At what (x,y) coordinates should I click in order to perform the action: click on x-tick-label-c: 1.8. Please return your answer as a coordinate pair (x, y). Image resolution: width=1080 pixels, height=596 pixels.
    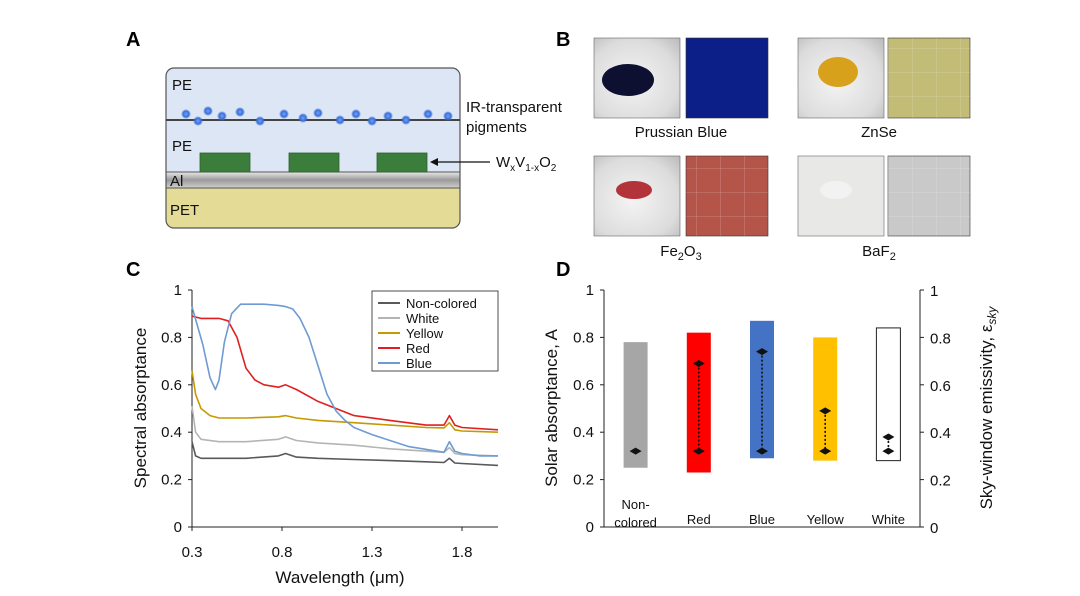
    Looking at the image, I should click on (462, 552).